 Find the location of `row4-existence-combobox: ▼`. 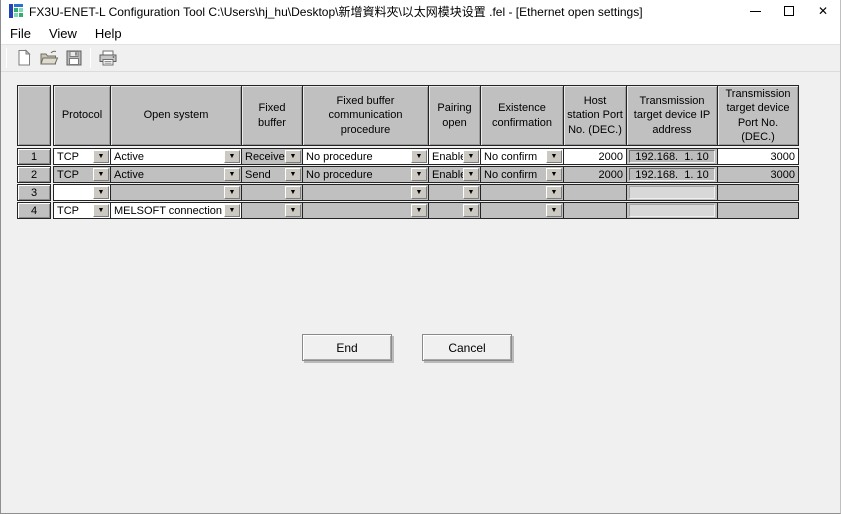

row4-existence-combobox: ▼ is located at coordinates (522, 210).